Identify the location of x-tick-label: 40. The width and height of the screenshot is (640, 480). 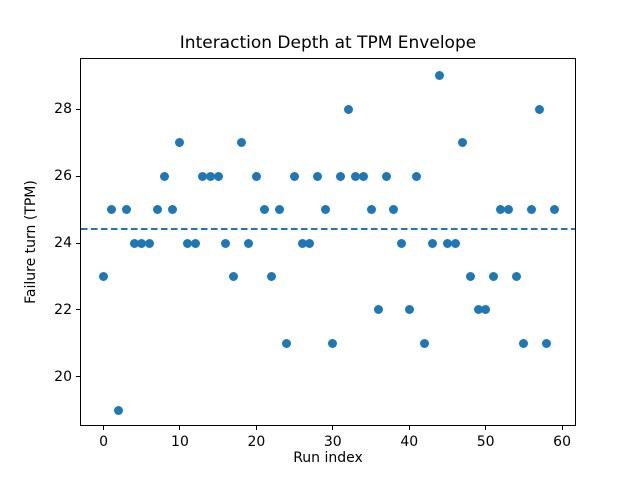
(409, 442).